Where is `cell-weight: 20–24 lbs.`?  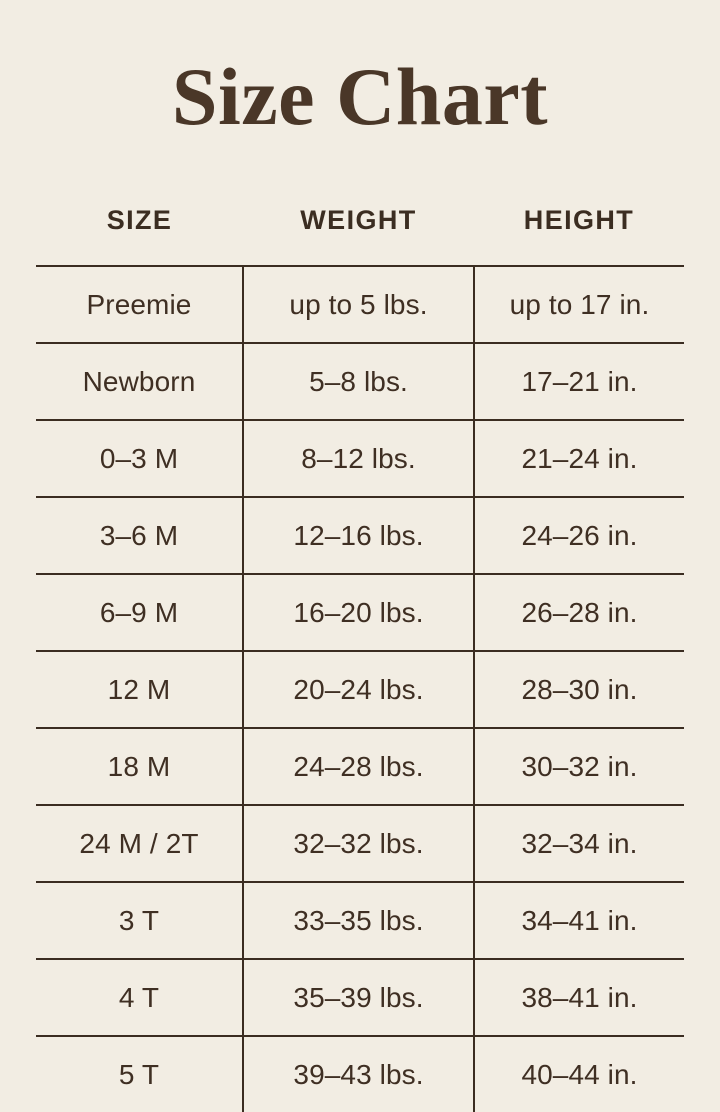
cell-weight: 20–24 lbs. is located at coordinates (358, 689).